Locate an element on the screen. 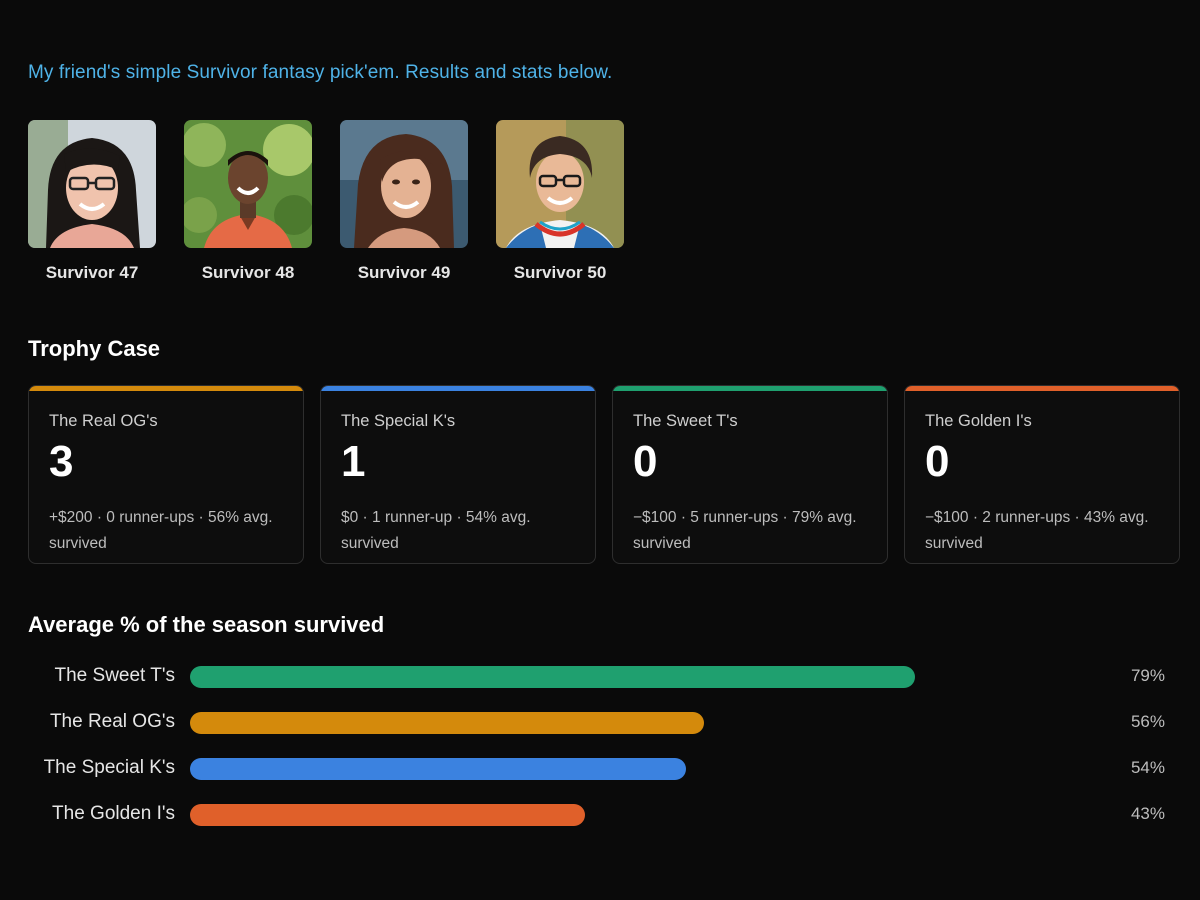 The width and height of the screenshot is (1200, 900). team-name: The Special K's is located at coordinates (398, 421).